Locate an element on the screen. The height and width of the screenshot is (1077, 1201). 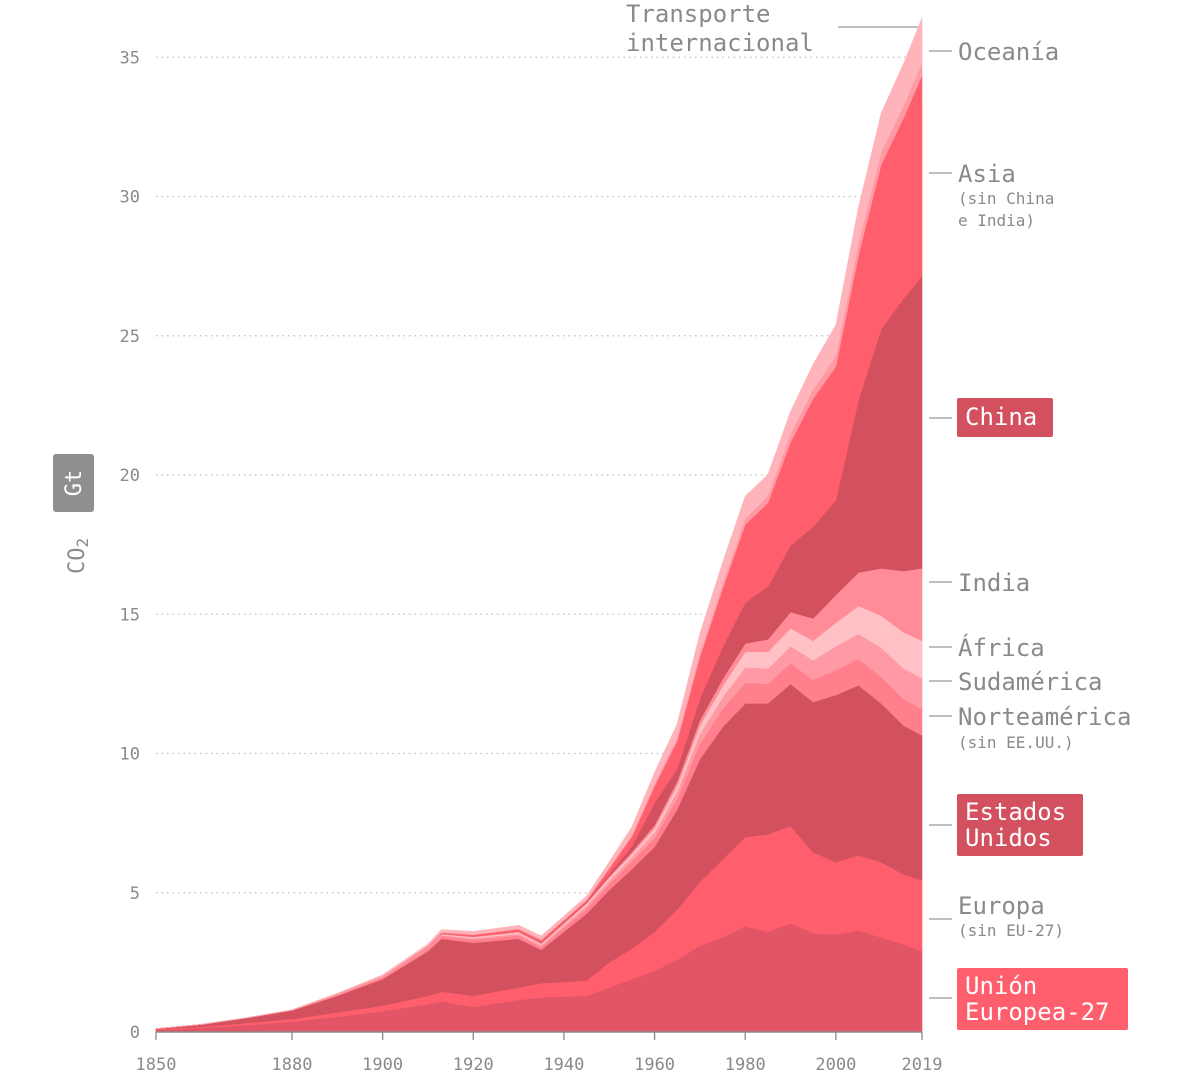
y-tick-30: 30 is located at coordinates (130, 198).